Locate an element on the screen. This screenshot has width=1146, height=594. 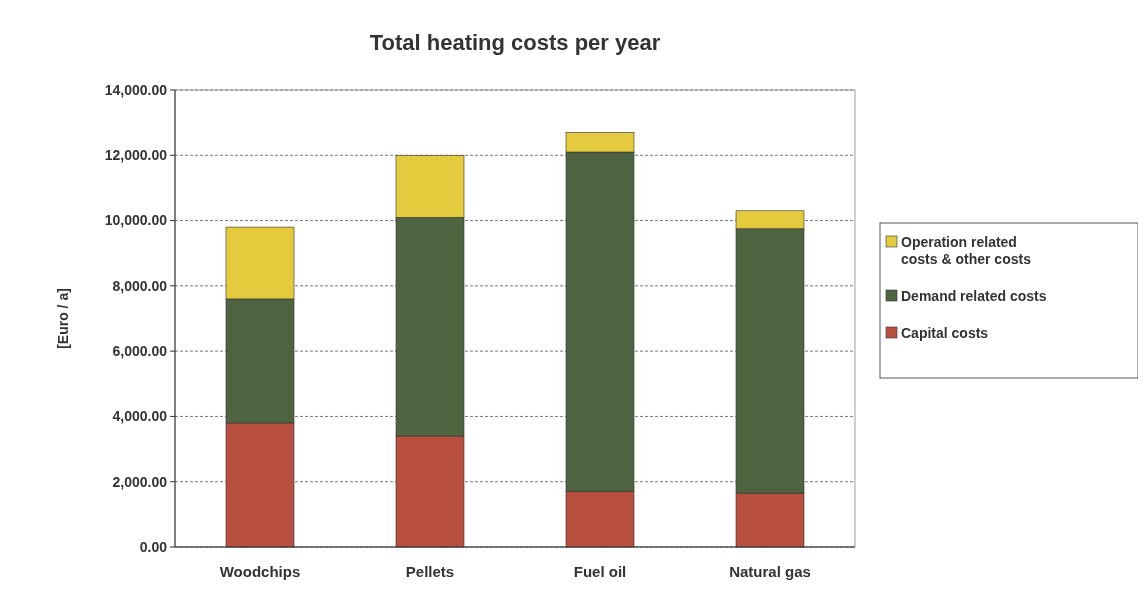
legend-label: Demand related costs is located at coordinates (974, 296).